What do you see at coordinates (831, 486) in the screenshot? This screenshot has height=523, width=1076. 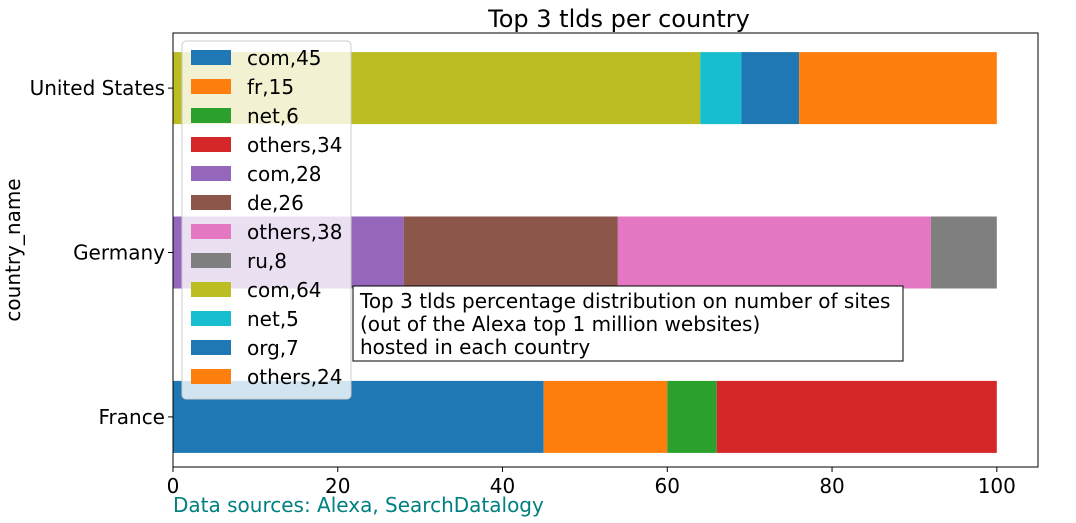 I see `x-tick-label: 80` at bounding box center [831, 486].